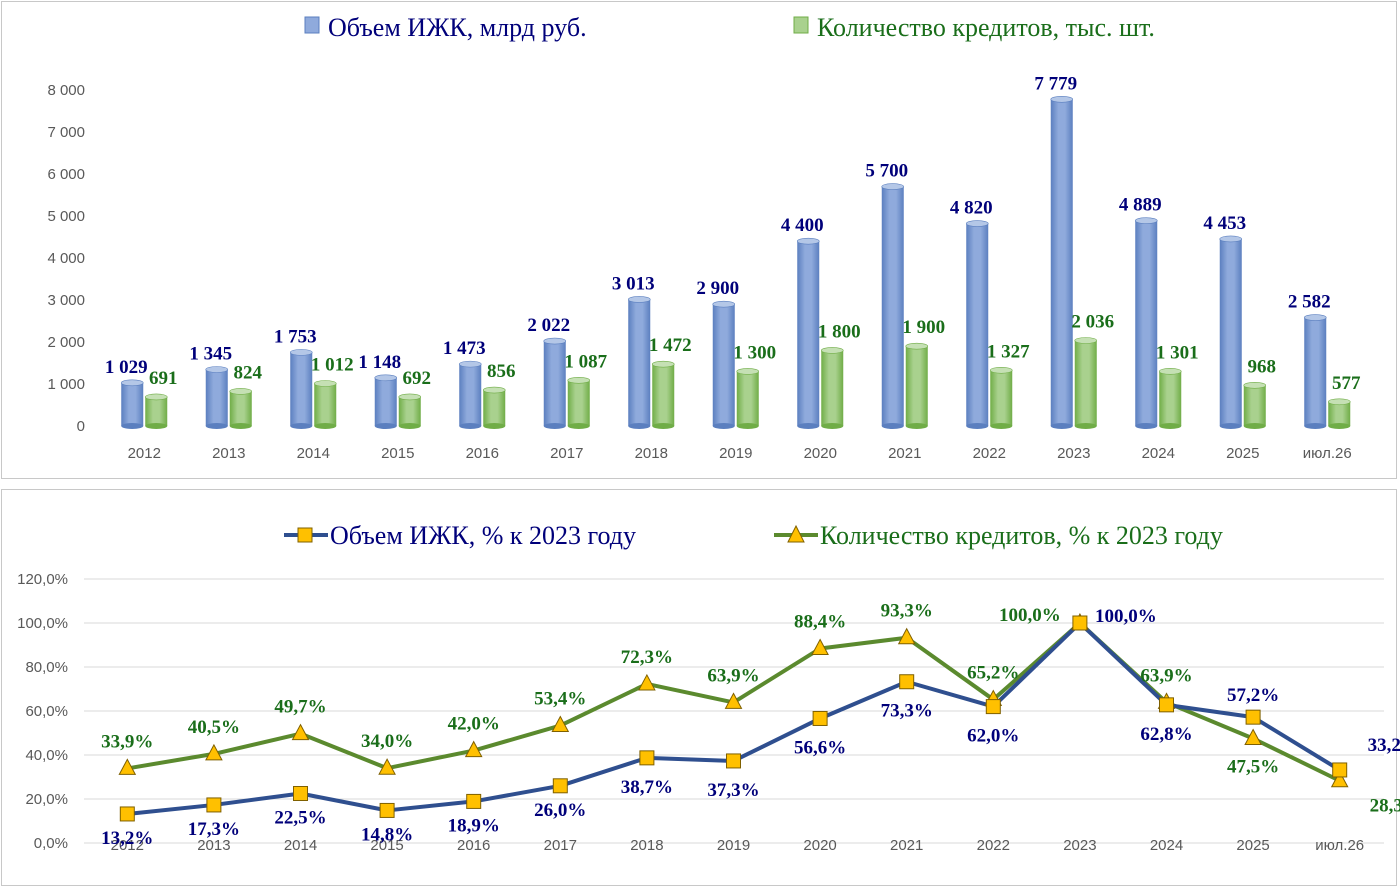 This screenshot has width=1400, height=888. I want to click on data-label-volume-pct: 100,0%, so click(1126, 616).